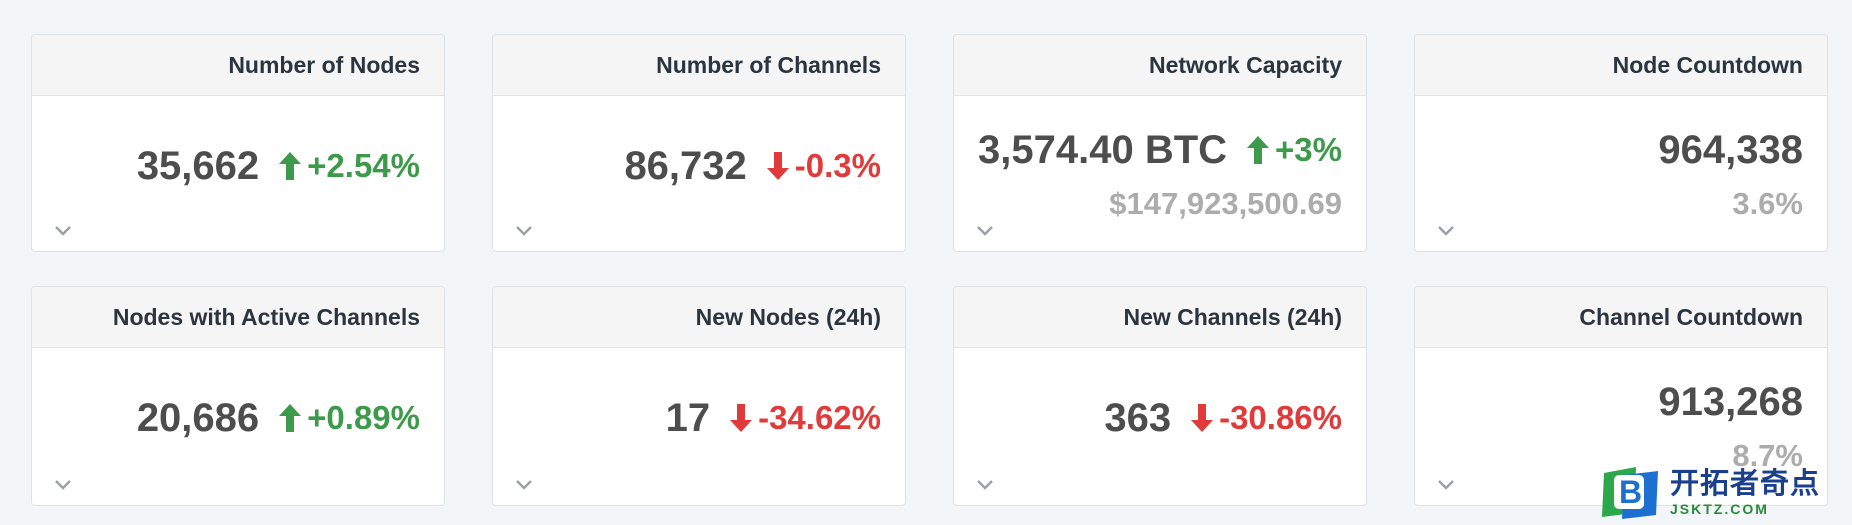  What do you see at coordinates (1225, 203) in the screenshot?
I see `stat-subvalue: $147,923,500.69` at bounding box center [1225, 203].